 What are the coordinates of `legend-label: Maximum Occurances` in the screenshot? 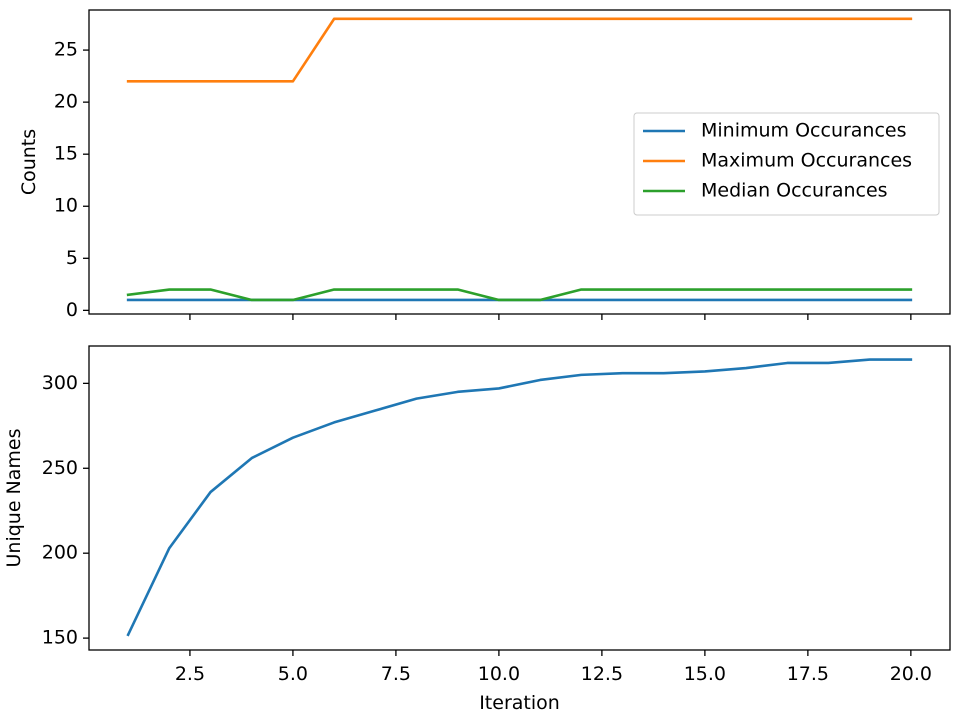 It's located at (806, 161).